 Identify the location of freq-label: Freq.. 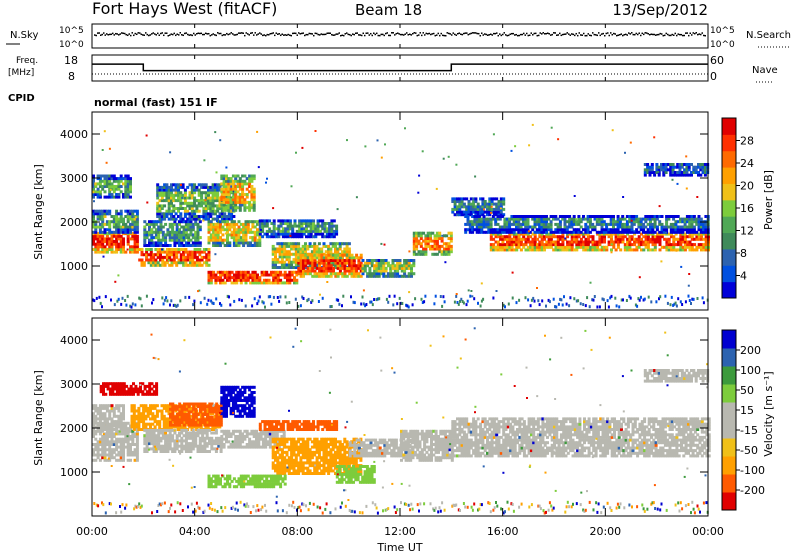
(27, 61).